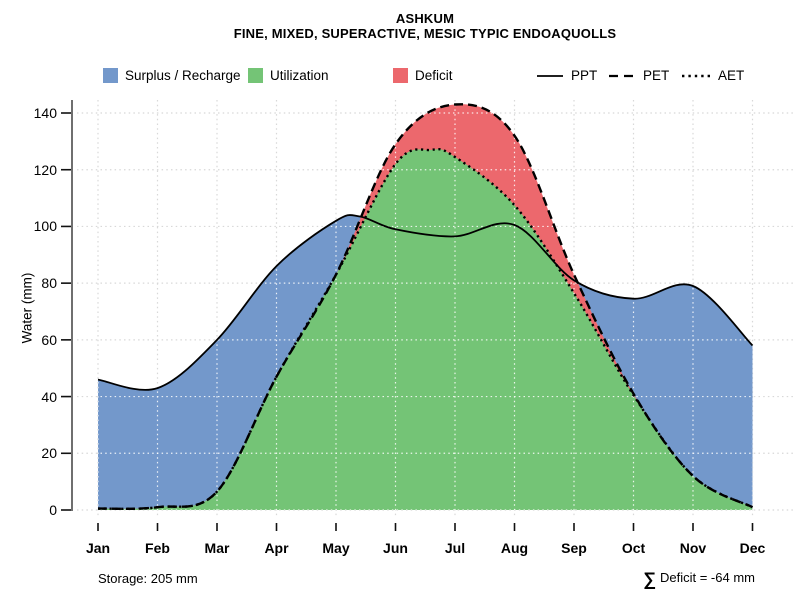  What do you see at coordinates (45, 226) in the screenshot?
I see `y-tick-label: 100` at bounding box center [45, 226].